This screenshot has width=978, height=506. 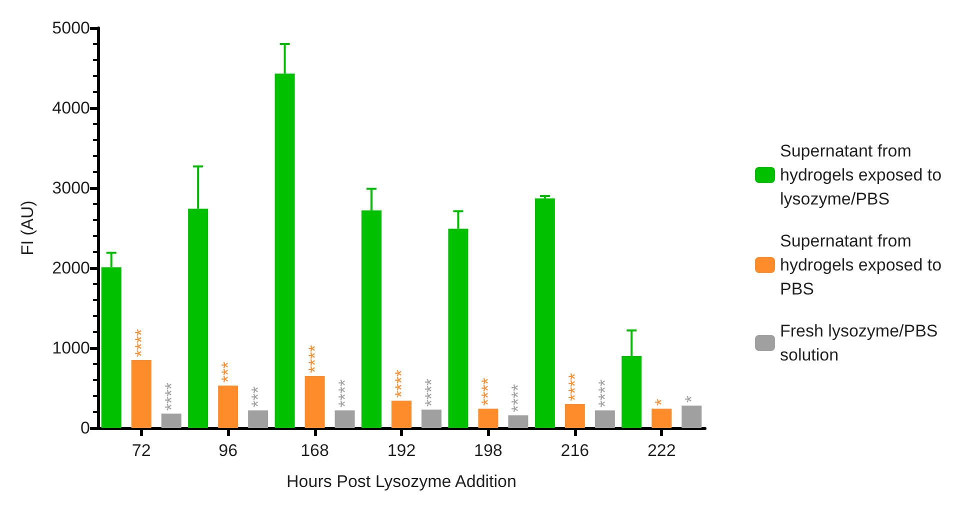 I want to click on y-tick-label: 4000, so click(x=71, y=108).